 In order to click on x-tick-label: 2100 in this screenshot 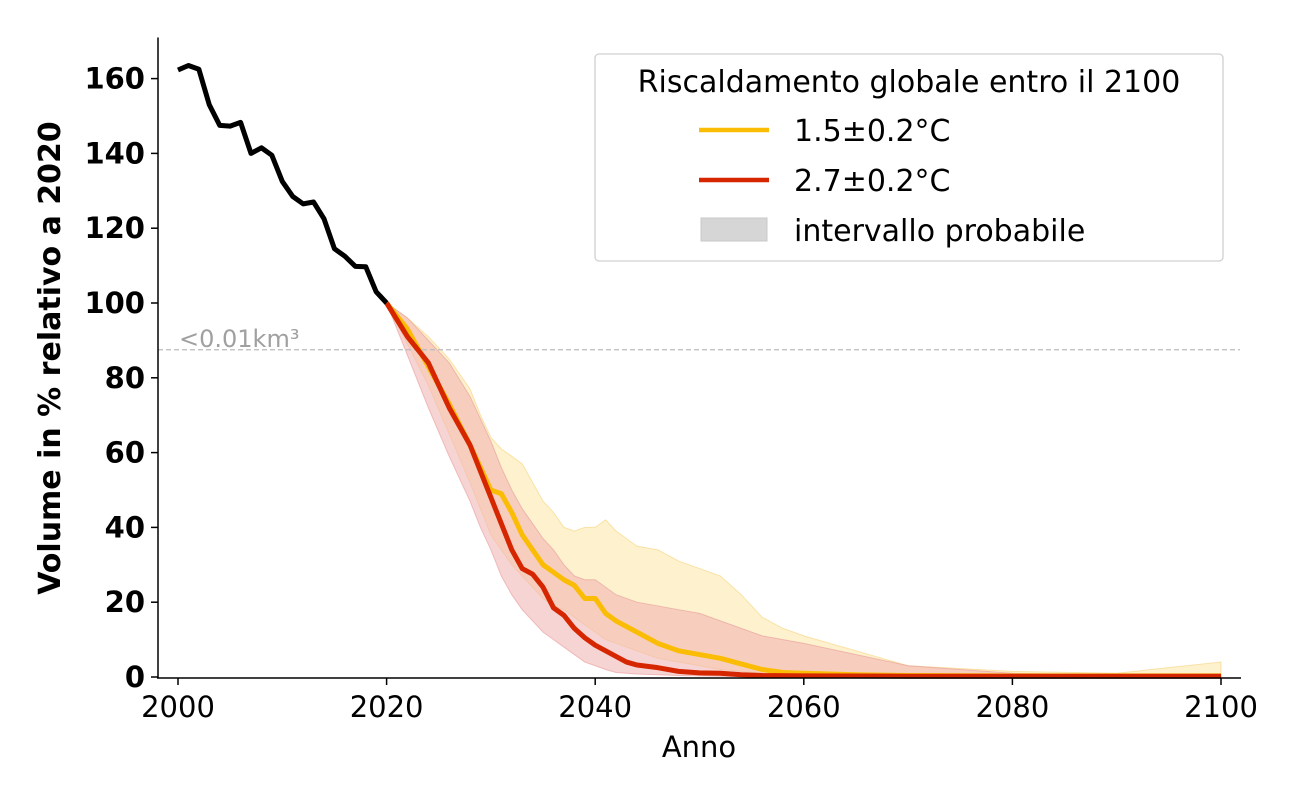, I will do `click(1221, 707)`.